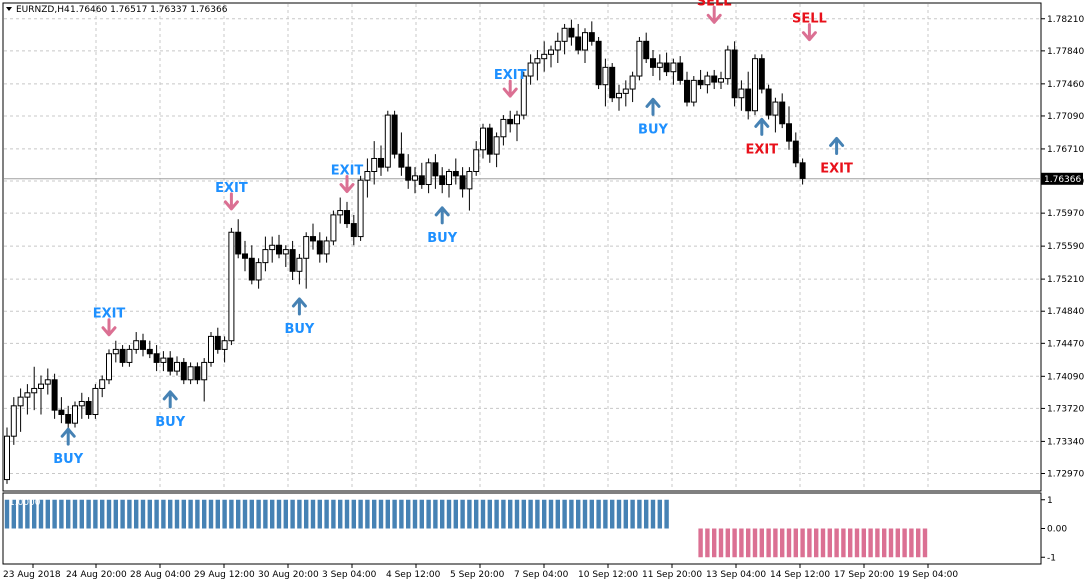 The image size is (1084, 588). Describe the element at coordinates (9, 9) in the screenshot. I see `dropdown-triangle-icon` at that location.